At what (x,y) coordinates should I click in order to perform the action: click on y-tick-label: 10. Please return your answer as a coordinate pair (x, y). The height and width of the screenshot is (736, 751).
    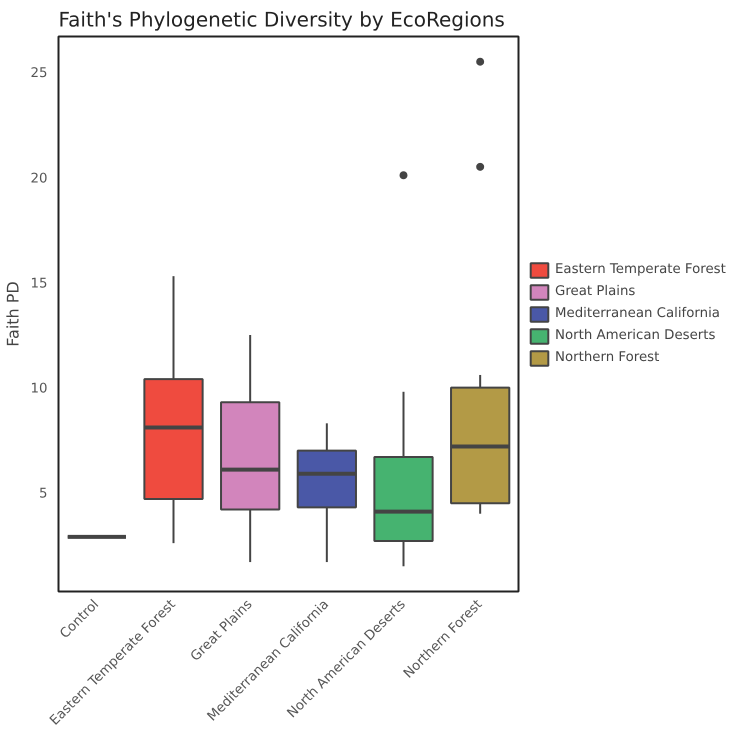
    Looking at the image, I should click on (39, 389).